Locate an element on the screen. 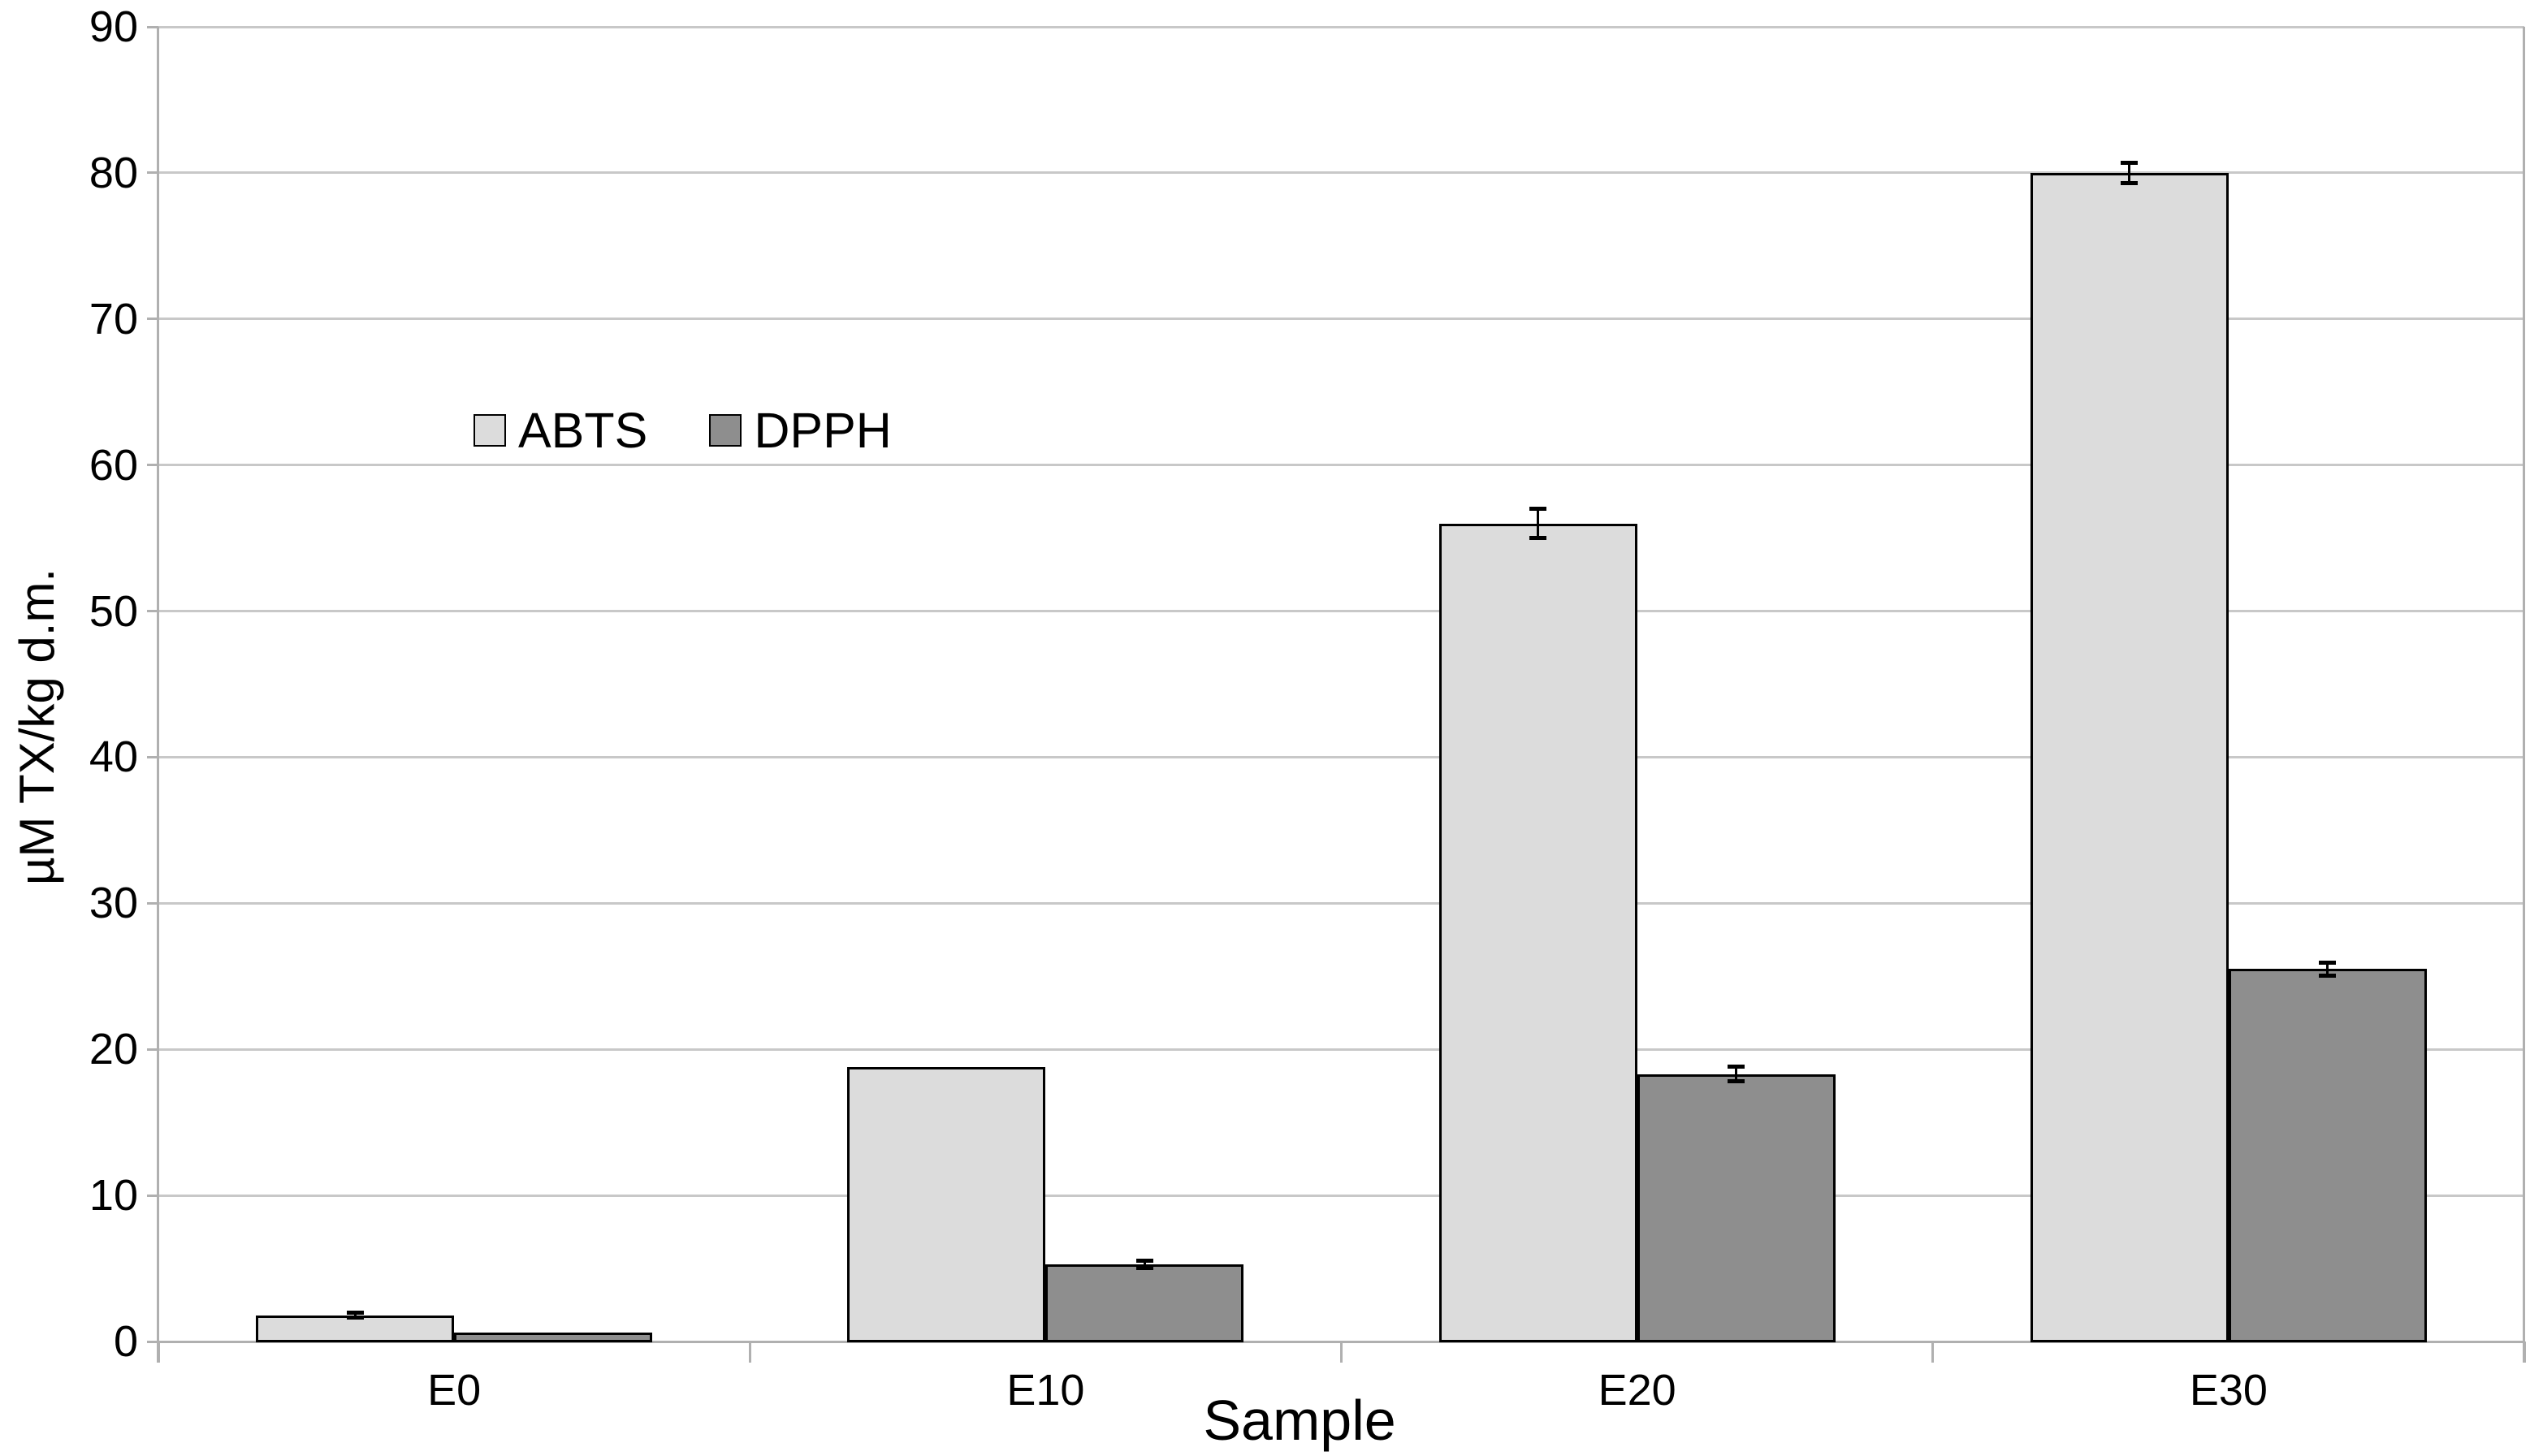  error-bar-dpph-e10-stem is located at coordinates (1144, 1264).